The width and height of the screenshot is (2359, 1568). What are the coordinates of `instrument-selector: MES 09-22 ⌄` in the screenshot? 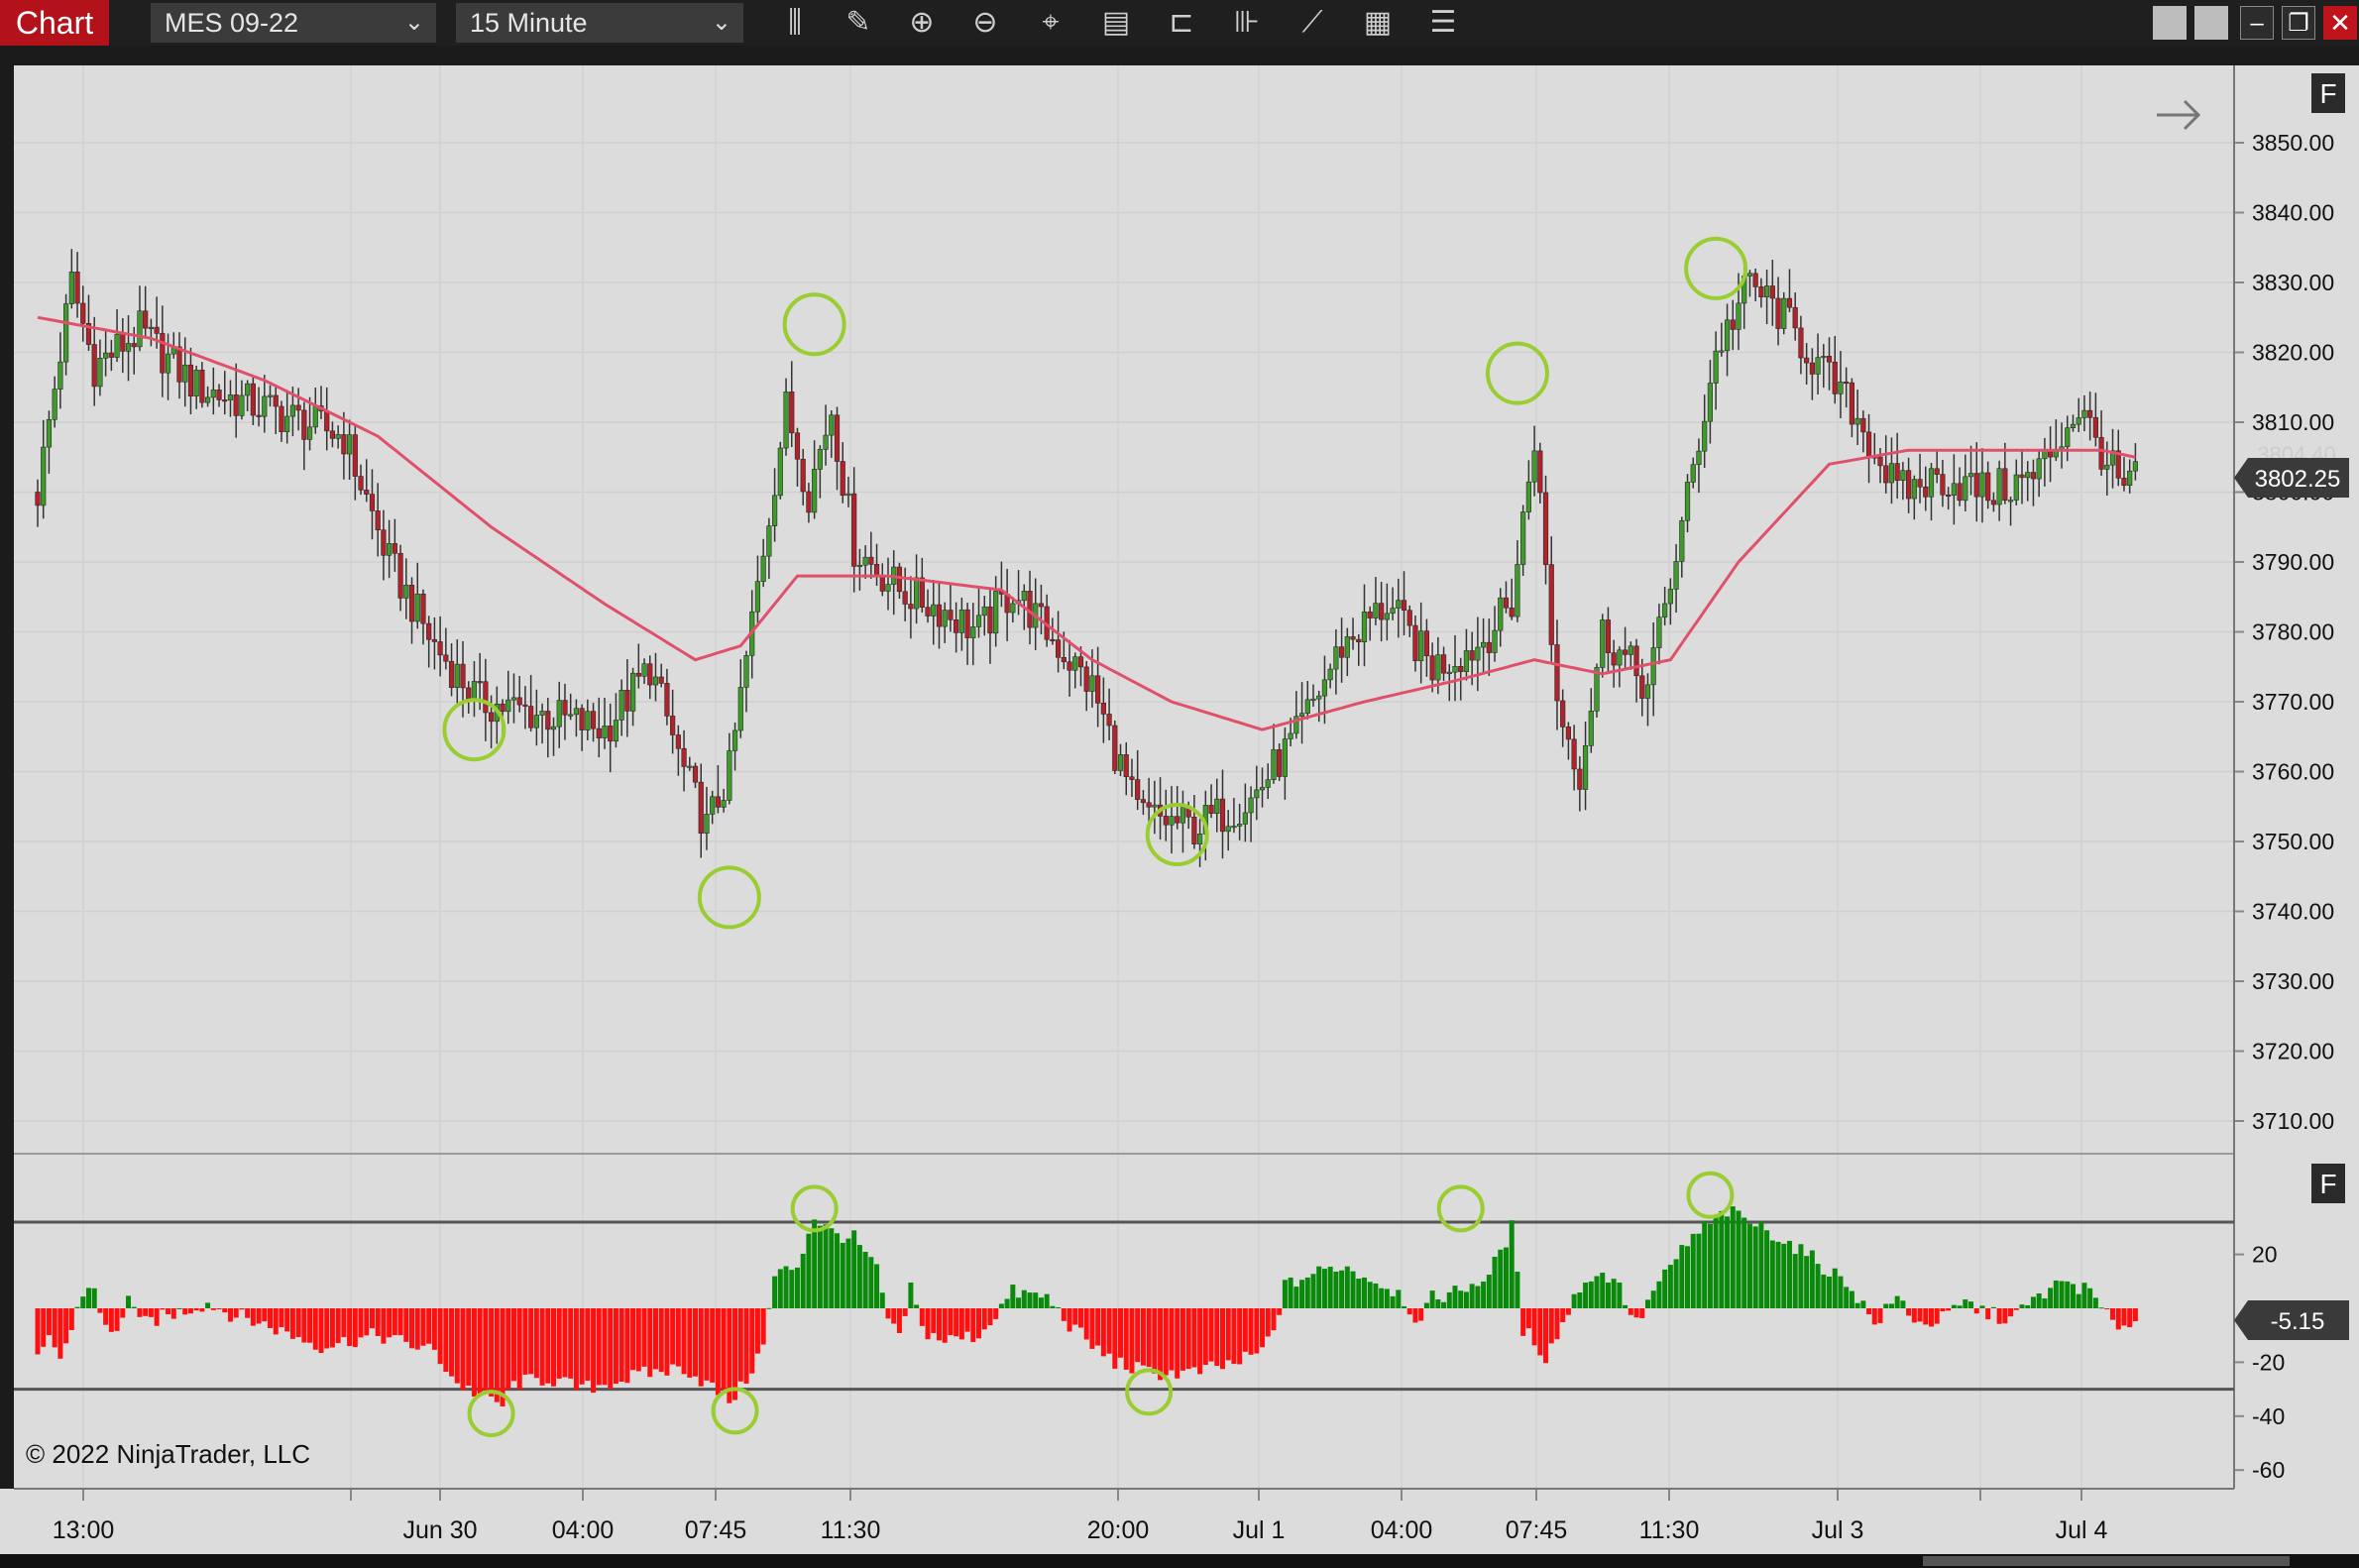 It's located at (293, 23).